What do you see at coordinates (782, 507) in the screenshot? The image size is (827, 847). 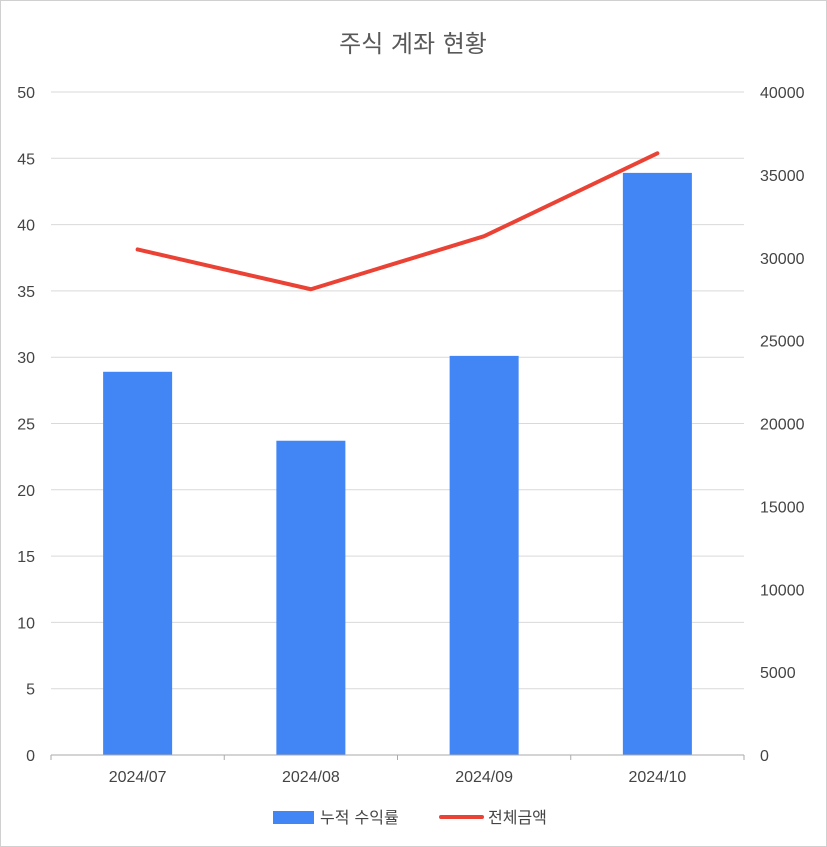 I see `right-tick-label: 15000` at bounding box center [782, 507].